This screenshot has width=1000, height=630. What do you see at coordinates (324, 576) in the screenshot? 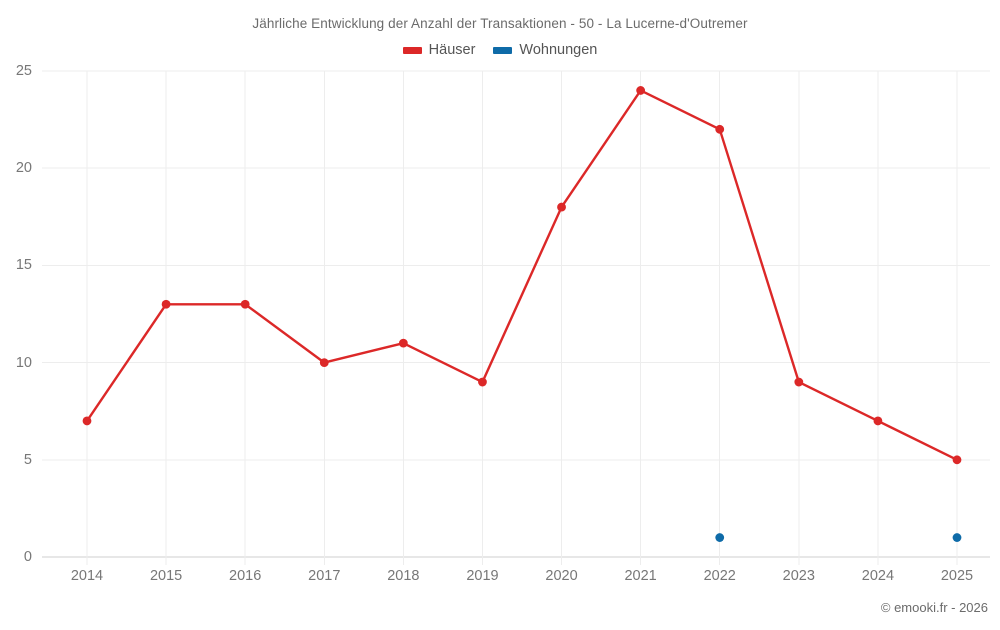
I see `x-axis-tick-label: 2017` at bounding box center [324, 576].